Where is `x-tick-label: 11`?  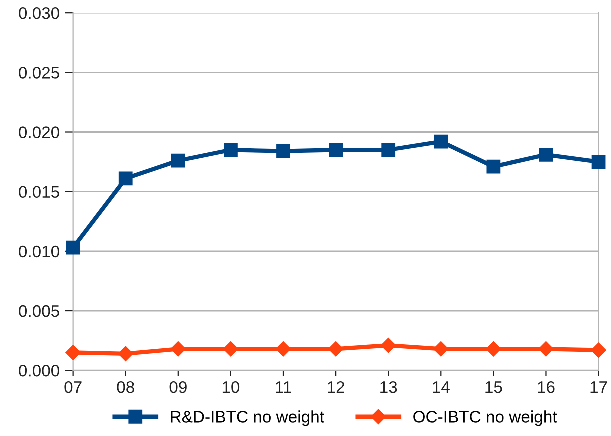
x-tick-label: 11 is located at coordinates (284, 388).